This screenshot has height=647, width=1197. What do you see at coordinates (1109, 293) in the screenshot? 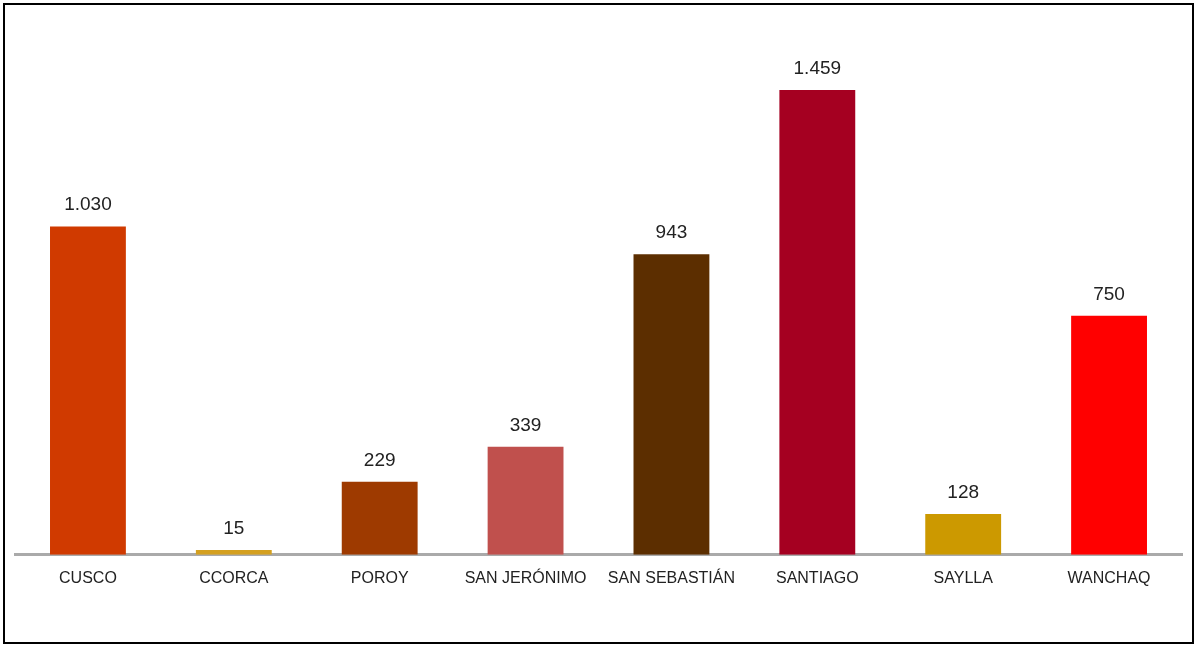
I see `data-label: 750` at bounding box center [1109, 293].